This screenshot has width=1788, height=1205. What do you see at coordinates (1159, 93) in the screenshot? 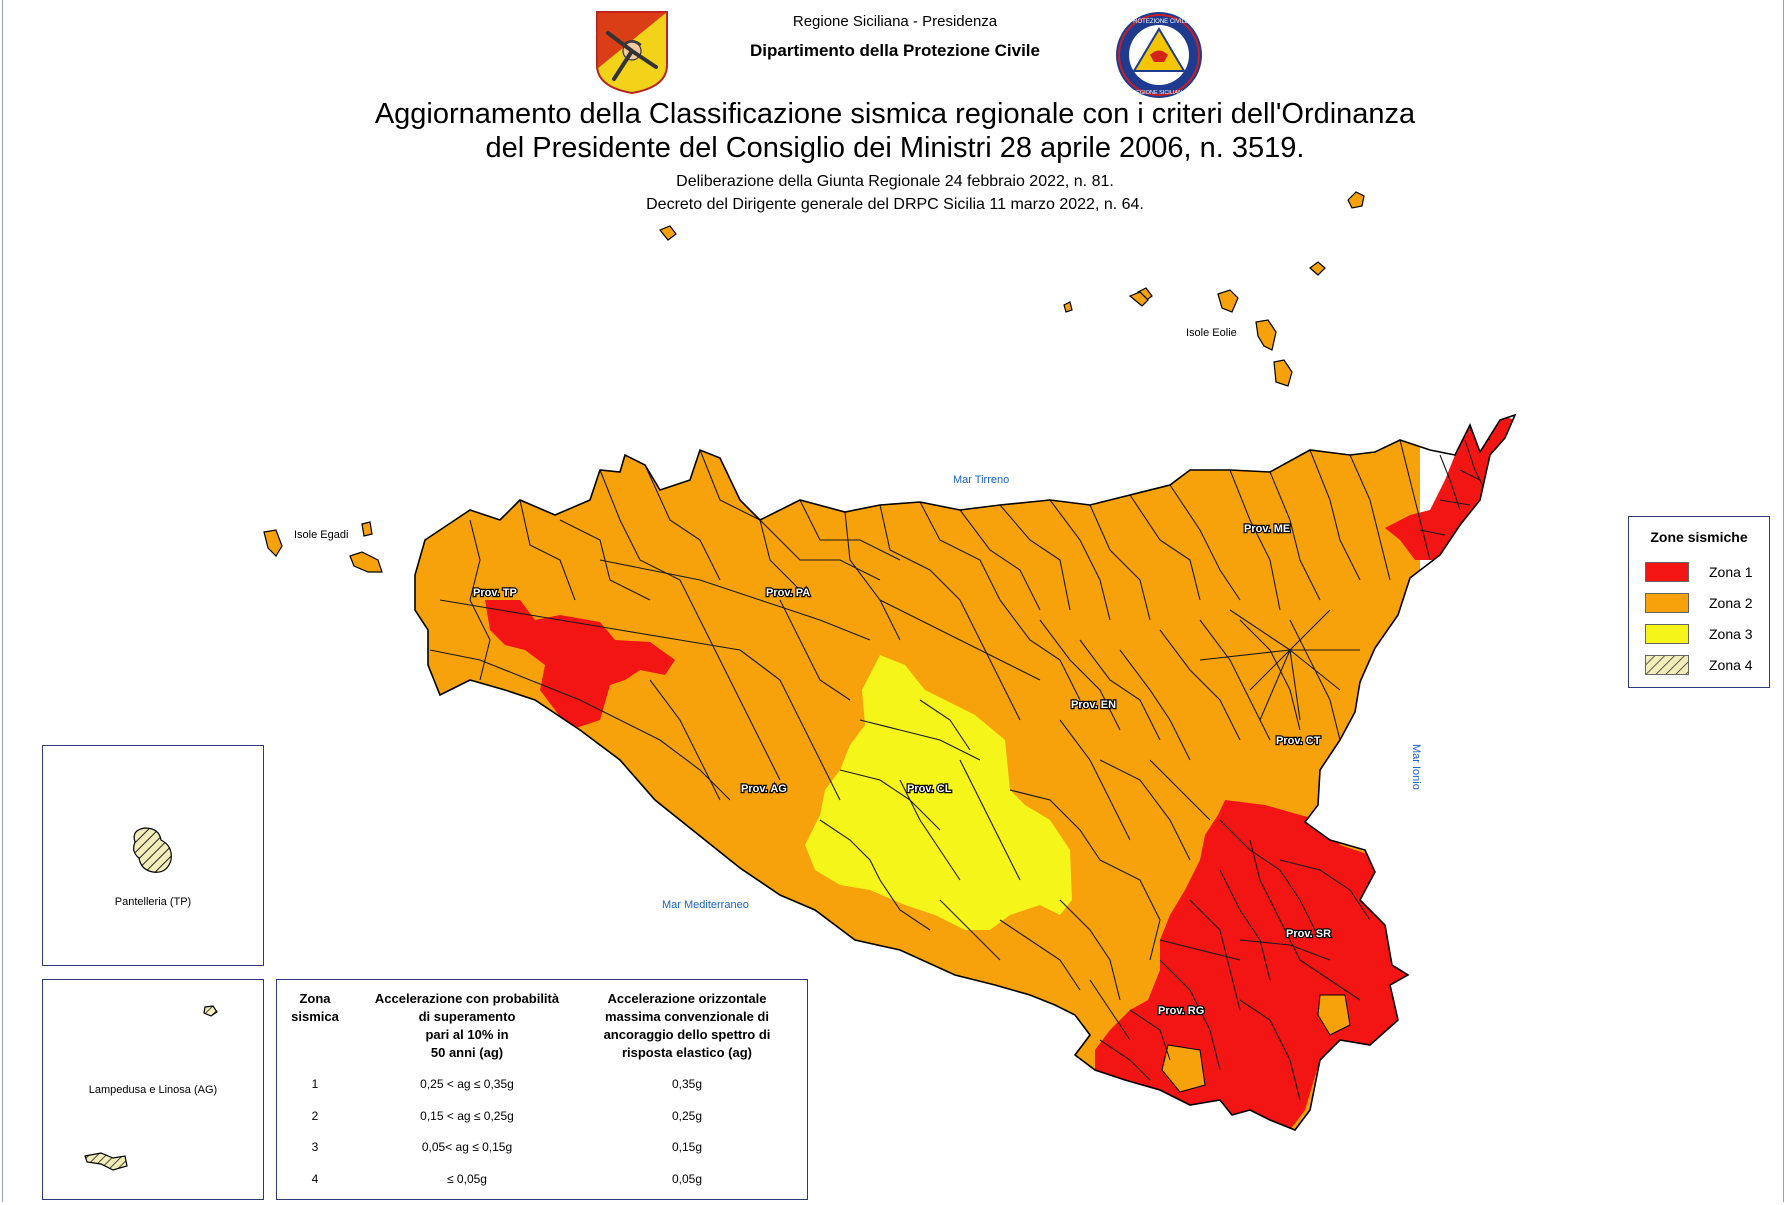
I see `seal-text-bottom: REGIONE SICILIANA` at bounding box center [1159, 93].